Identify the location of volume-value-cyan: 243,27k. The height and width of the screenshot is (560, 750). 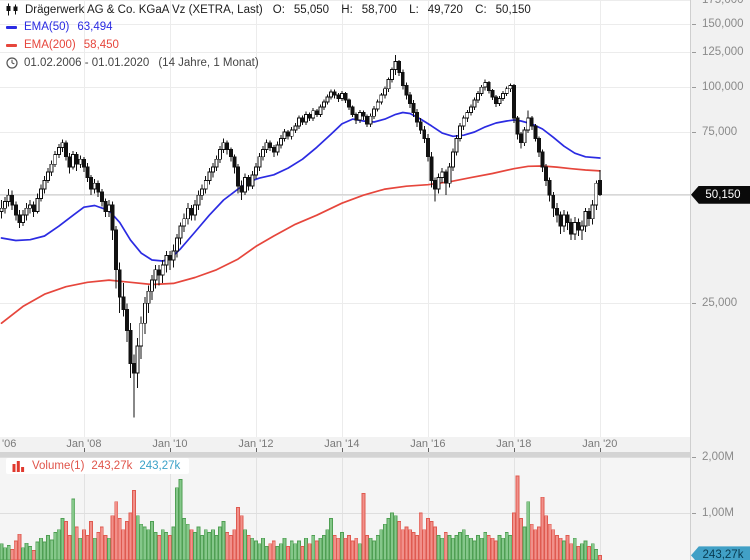
(160, 466).